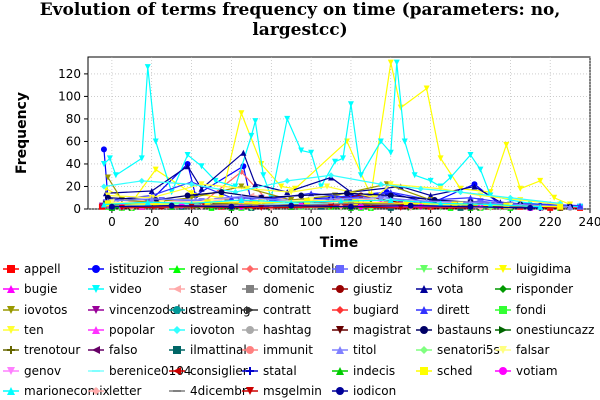 The image size is (600, 400). Describe the element at coordinates (526, 371) in the screenshot. I see `legend-item: votiam` at that location.